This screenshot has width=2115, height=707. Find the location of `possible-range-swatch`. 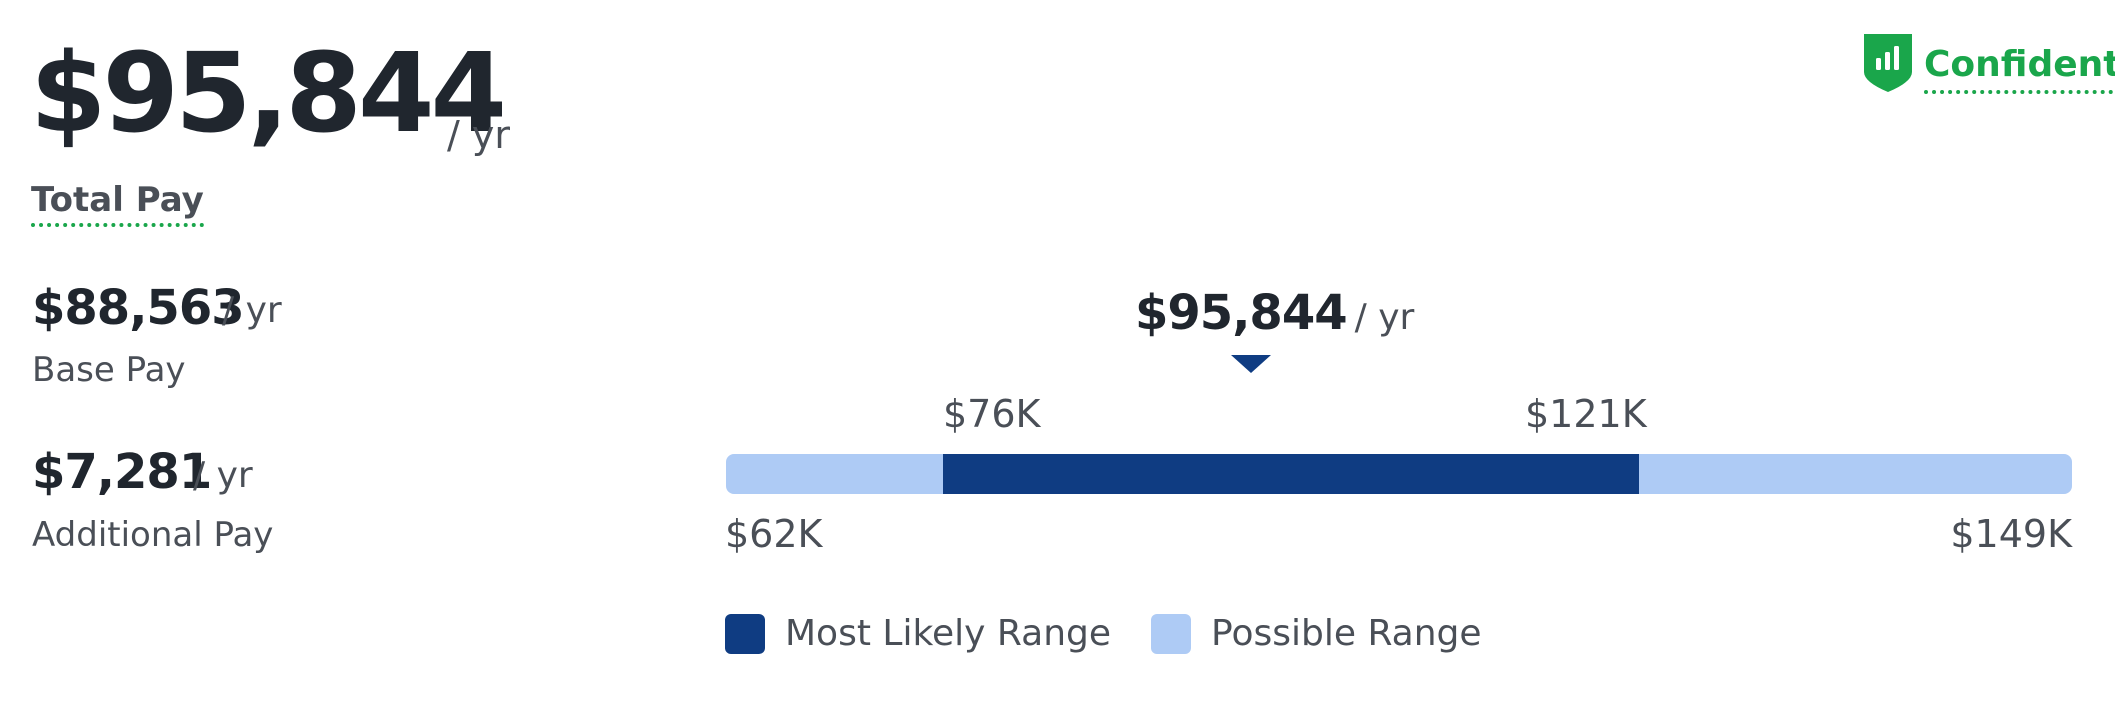

possible-range-swatch is located at coordinates (1171, 633).